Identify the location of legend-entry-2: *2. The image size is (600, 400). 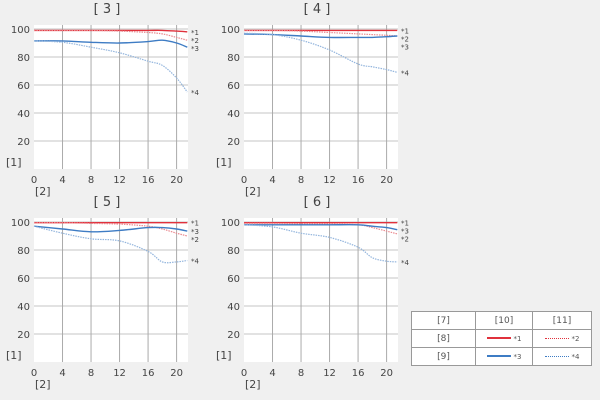
(562, 338).